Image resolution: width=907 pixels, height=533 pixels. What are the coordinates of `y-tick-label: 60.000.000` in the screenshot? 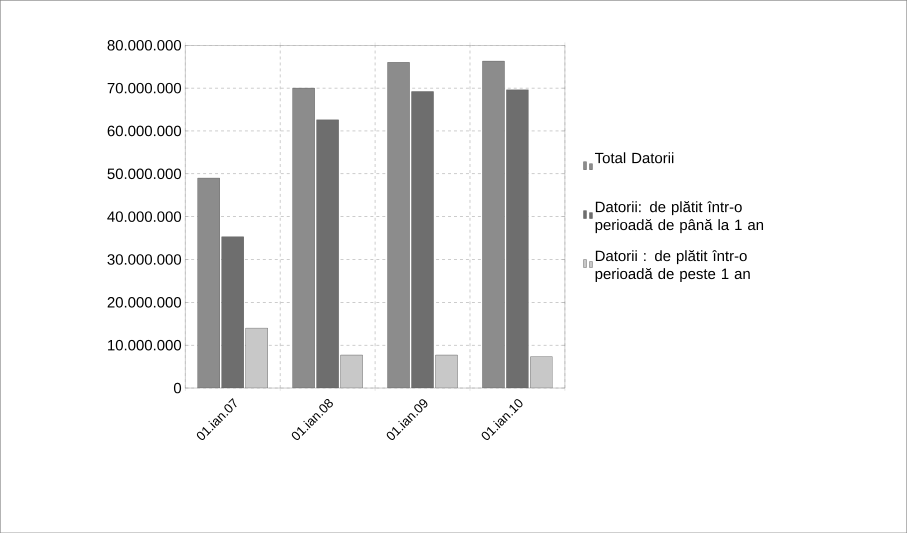 It's located at (145, 131).